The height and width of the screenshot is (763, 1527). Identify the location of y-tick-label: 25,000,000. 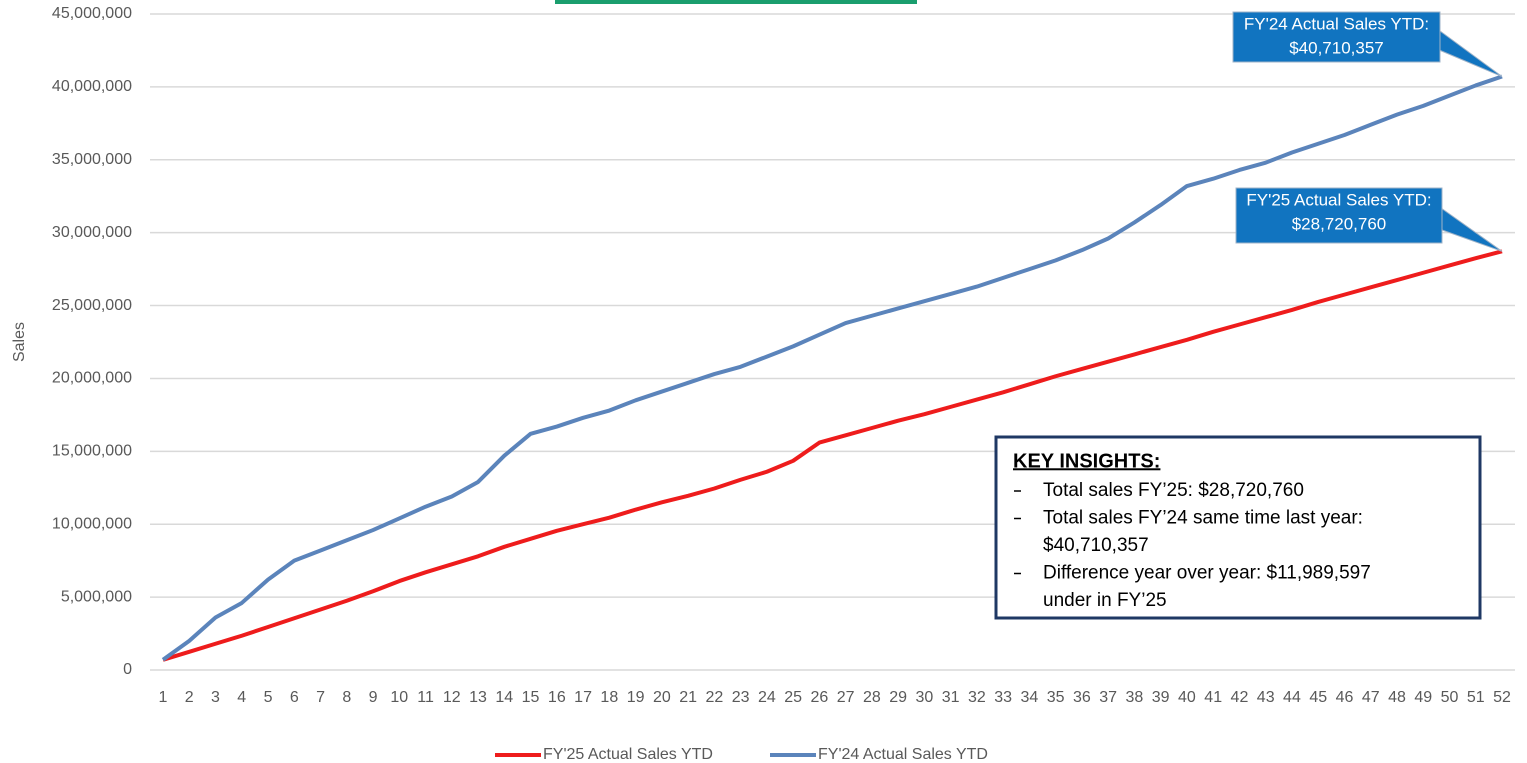
(92, 305).